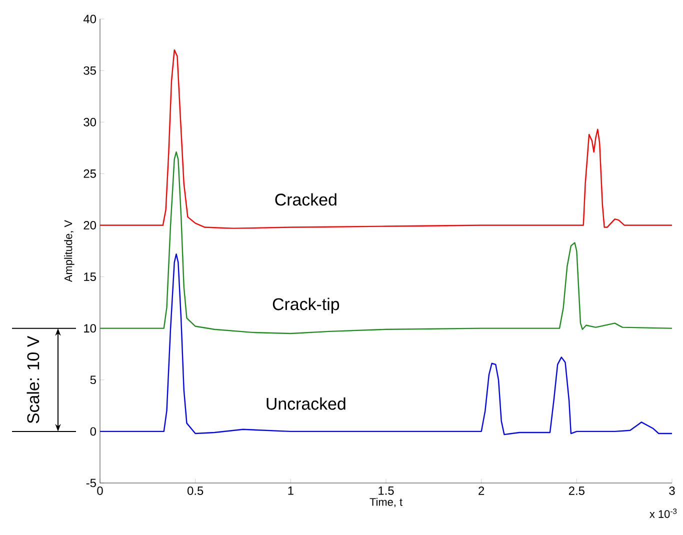 The image size is (683, 535). Describe the element at coordinates (90, 276) in the screenshot. I see `y-tick-label: 15` at that location.